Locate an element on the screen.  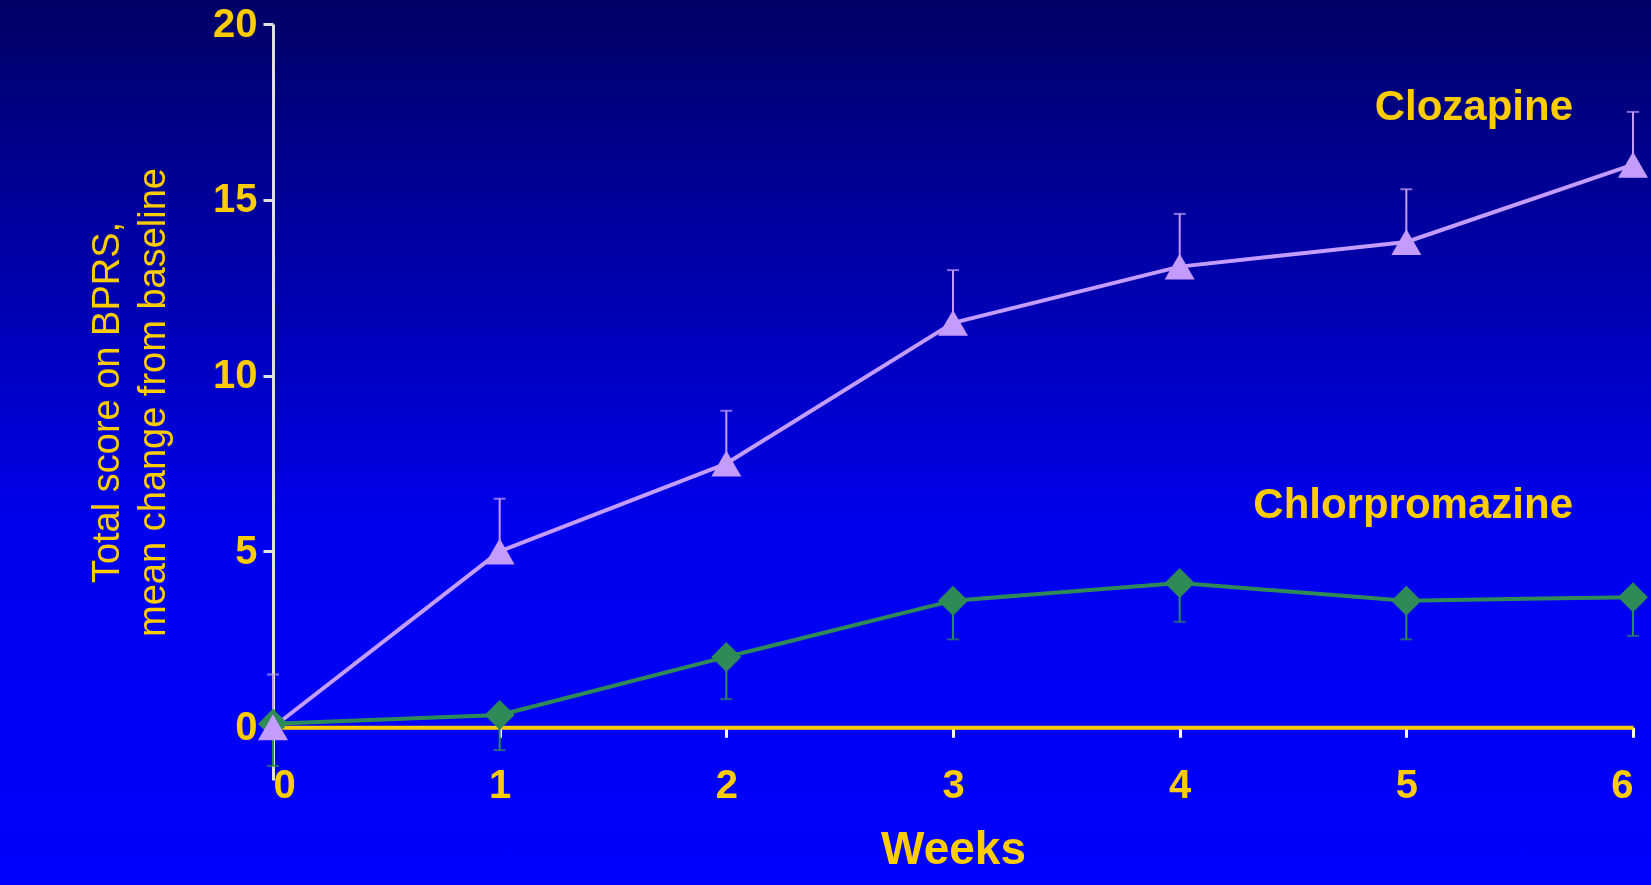
x-tick-label: 5 is located at coordinates (1406, 783).